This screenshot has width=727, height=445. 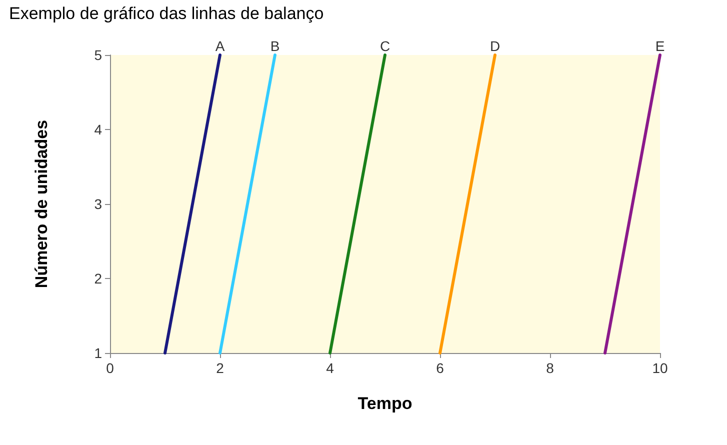 What do you see at coordinates (41, 204) in the screenshot?
I see `y-axis-title: Número de unidades` at bounding box center [41, 204].